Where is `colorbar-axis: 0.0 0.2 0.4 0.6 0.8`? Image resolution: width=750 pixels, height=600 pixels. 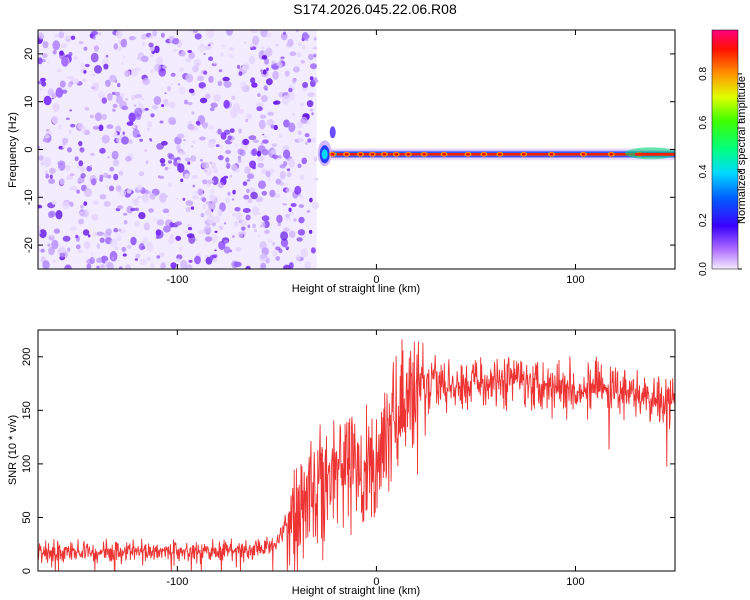
colorbar-axis: 0.0 0.2 0.4 0.6 0.8 is located at coordinates (720, 171).